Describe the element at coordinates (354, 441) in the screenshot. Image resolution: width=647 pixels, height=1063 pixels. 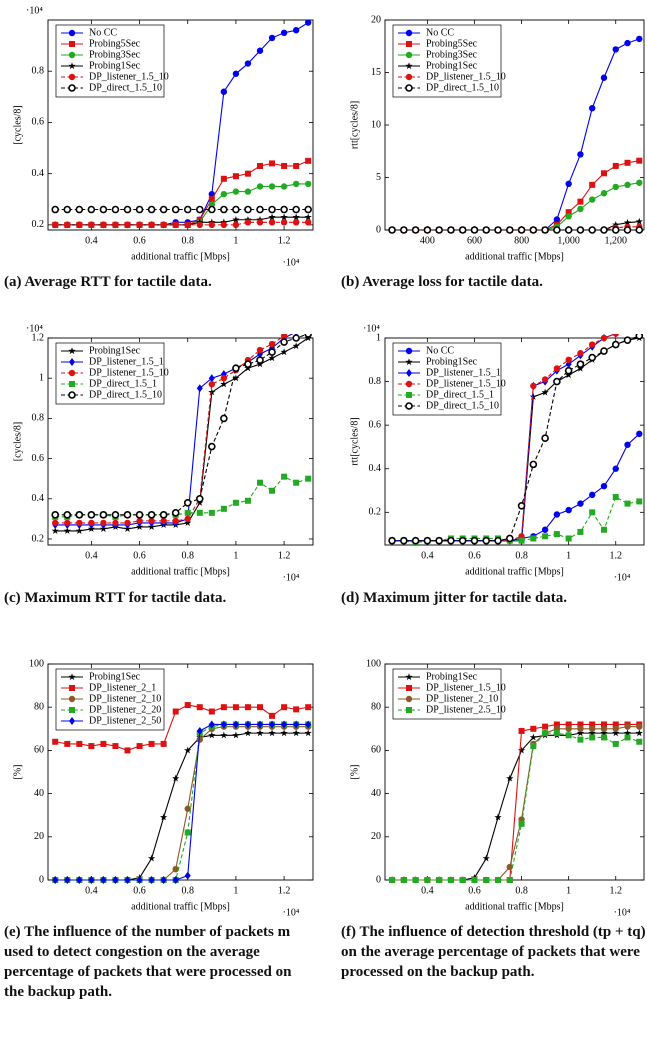
I see `y-axis-label: rtt[cycles/8]` at that location.